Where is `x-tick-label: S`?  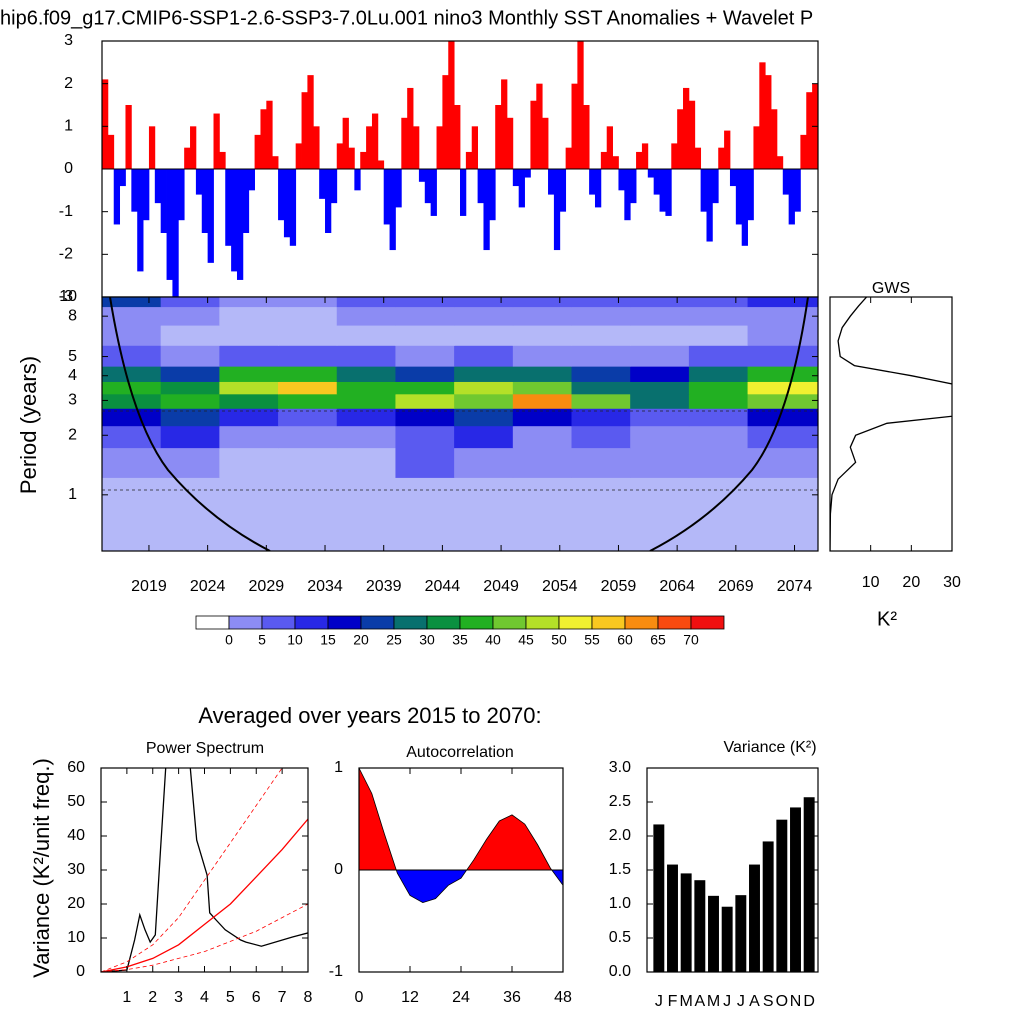
x-tick-label: S is located at coordinates (768, 1001).